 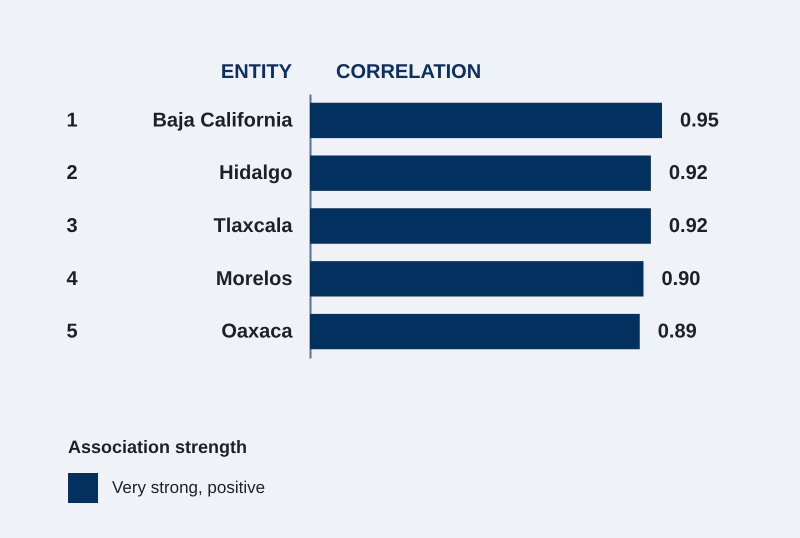 I want to click on y-tick-label: Tlaxcala, so click(x=254, y=226).